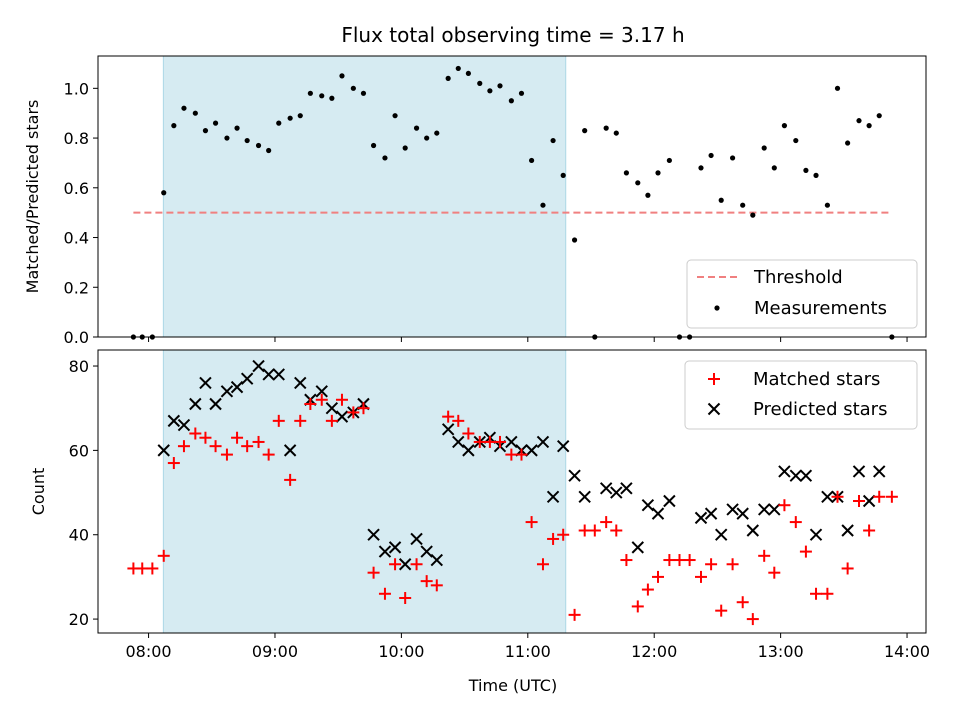 The width and height of the screenshot is (960, 720). What do you see at coordinates (802, 294) in the screenshot?
I see `ratio-legend: Threshold Measurements` at bounding box center [802, 294].